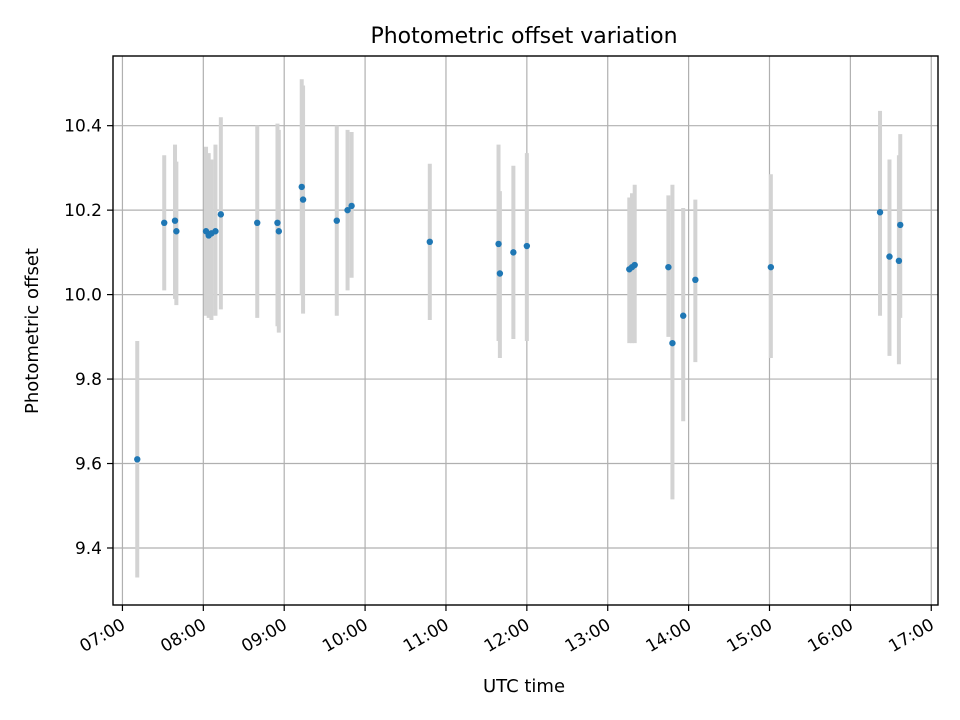 This screenshot has height=720, width=960. I want to click on x-tick-label: 08:00, so click(183, 636).